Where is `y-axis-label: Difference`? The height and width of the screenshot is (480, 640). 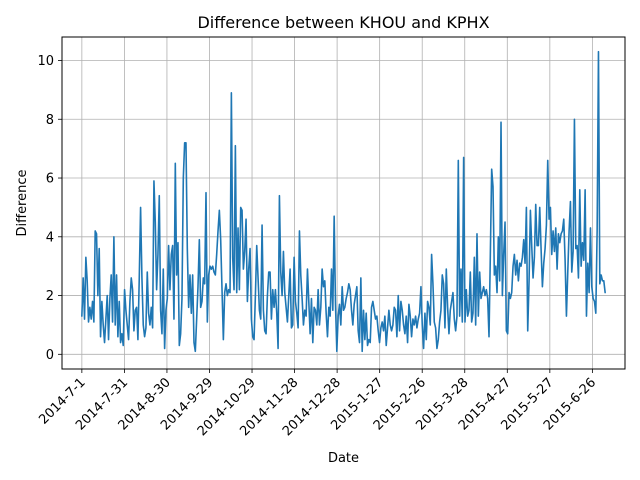
y-axis-label: Difference is located at coordinates (22, 202).